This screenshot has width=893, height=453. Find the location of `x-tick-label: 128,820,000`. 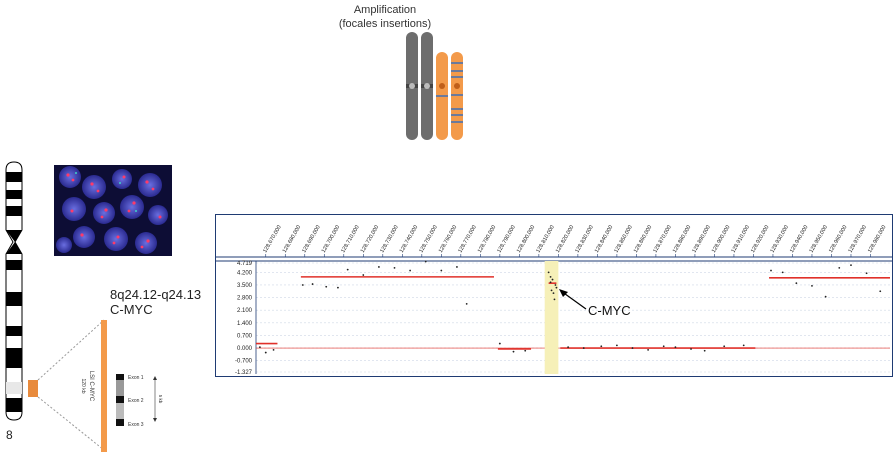

x-tick-label: 128,820,000 is located at coordinates (565, 239).